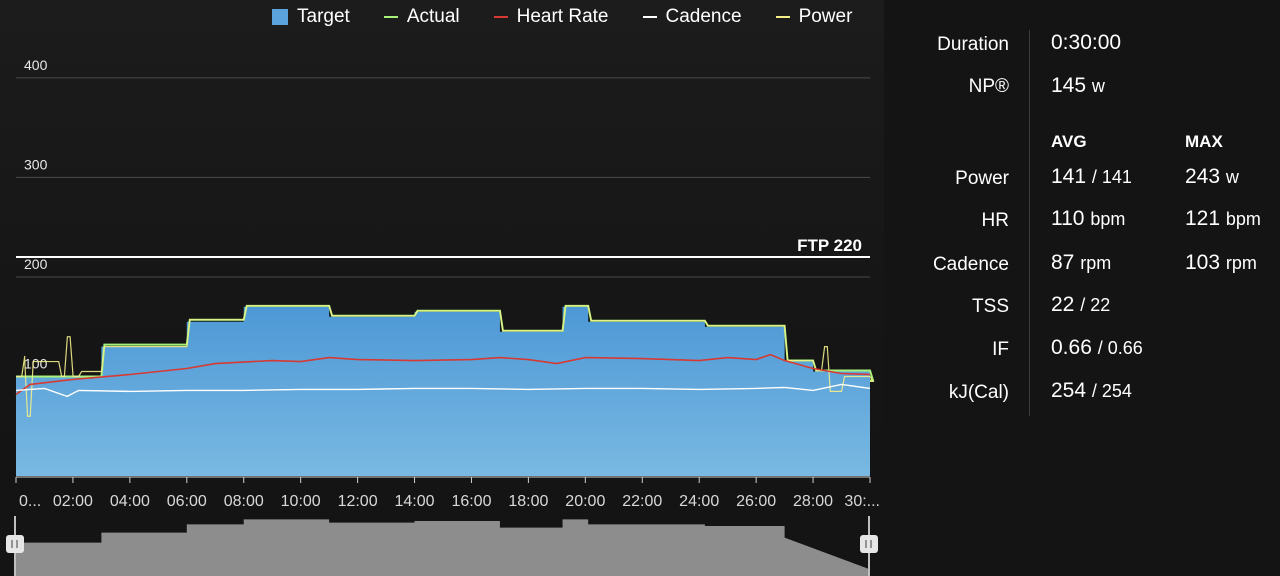  I want to click on heart-rate-line, so click(443, 374).